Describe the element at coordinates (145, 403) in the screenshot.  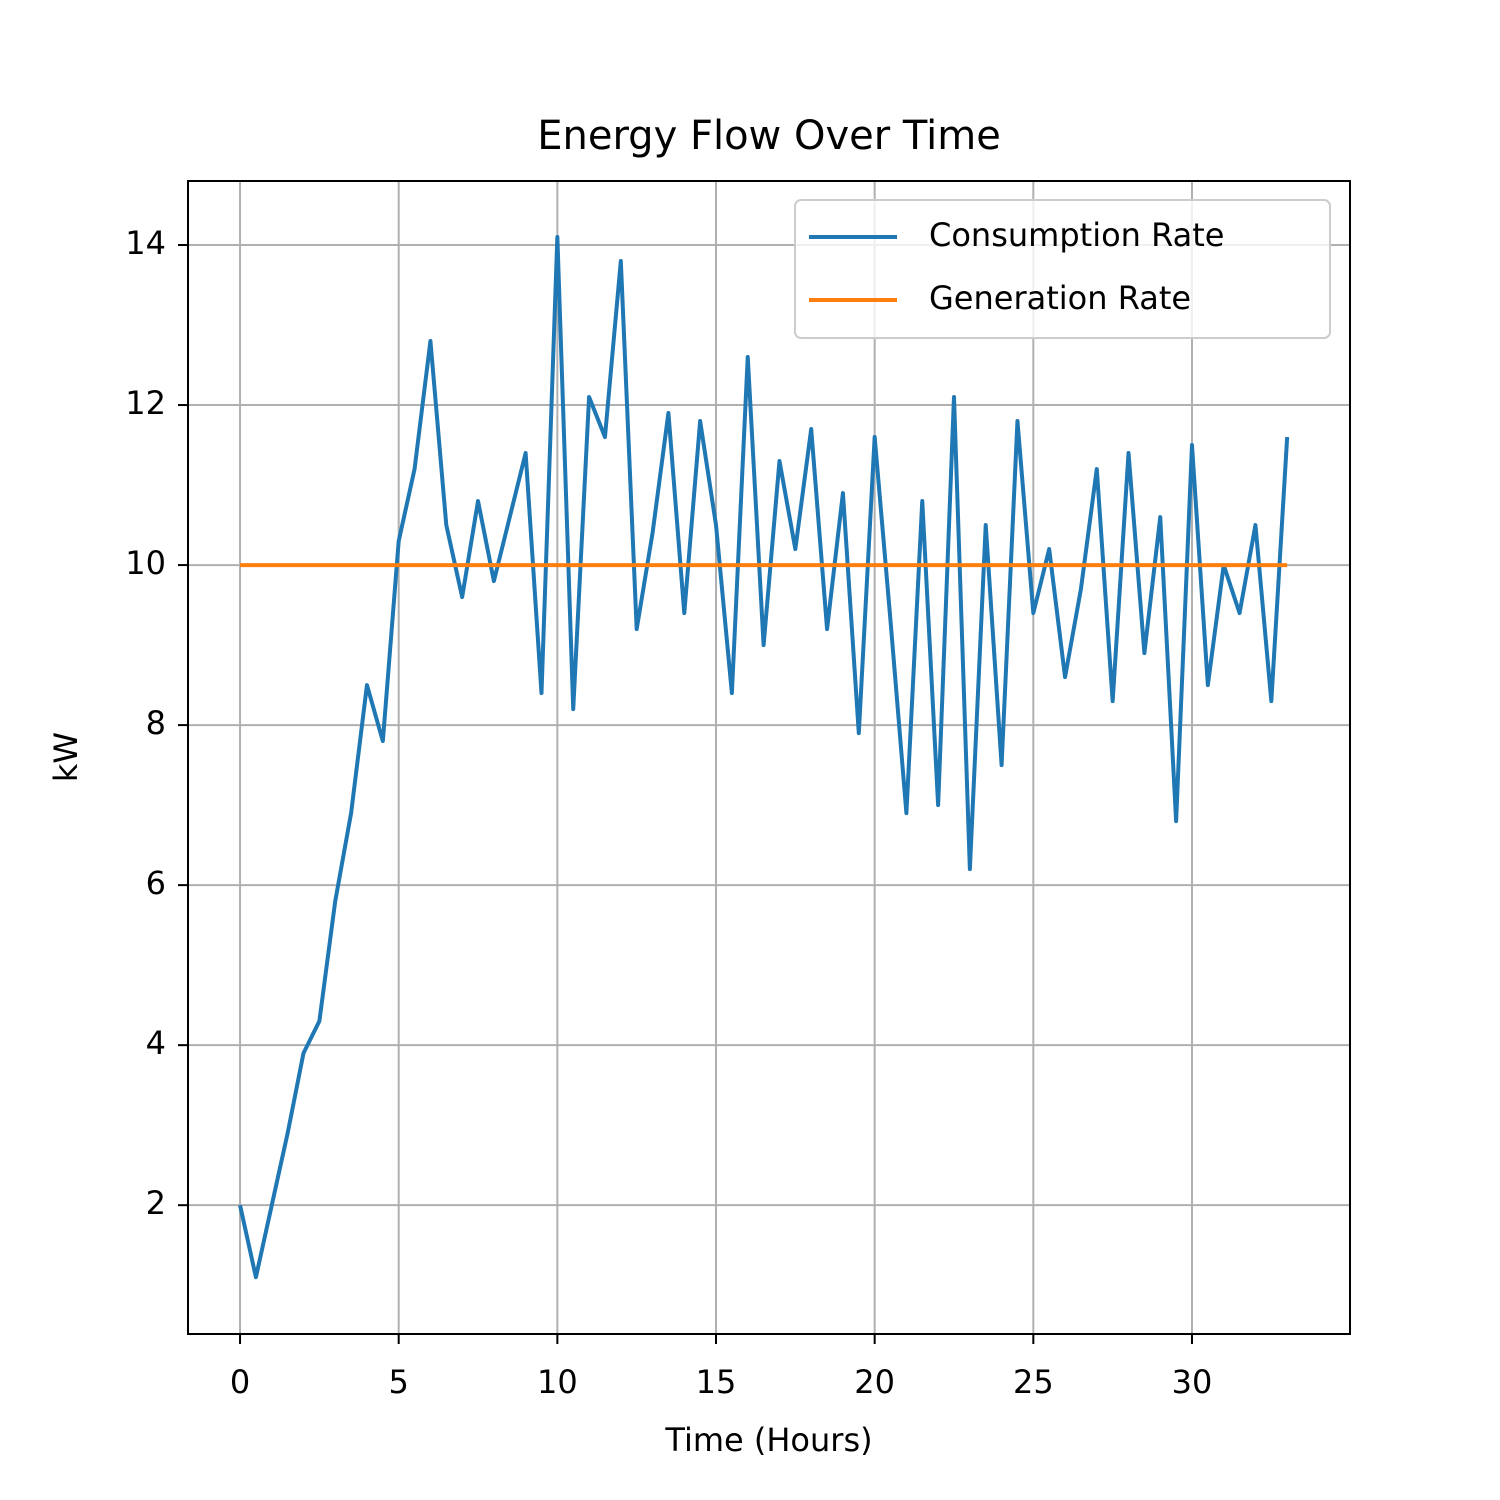
I see `y-tick-label: 12` at that location.